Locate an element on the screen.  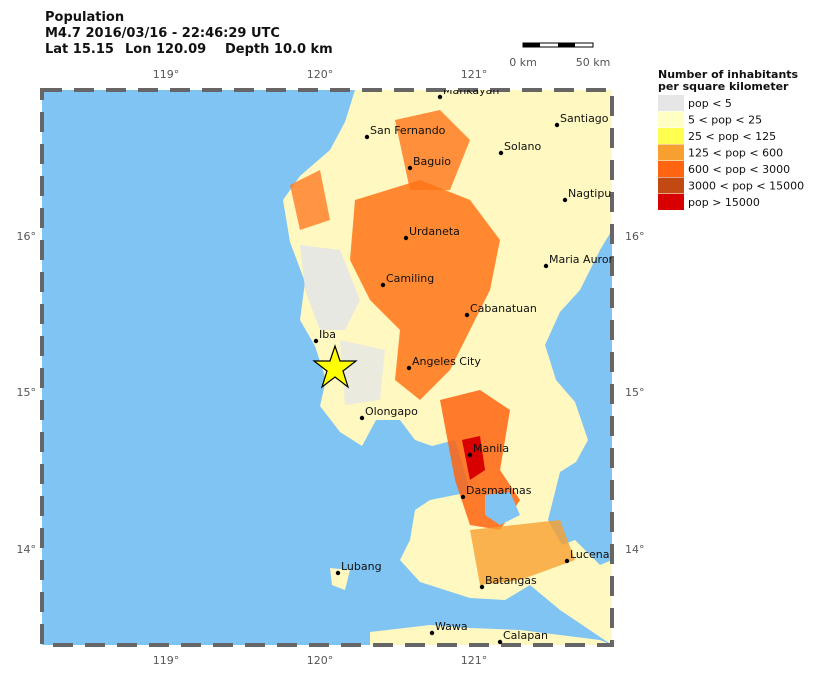
legend-label: 600 < pop < 3000 is located at coordinates (739, 169).